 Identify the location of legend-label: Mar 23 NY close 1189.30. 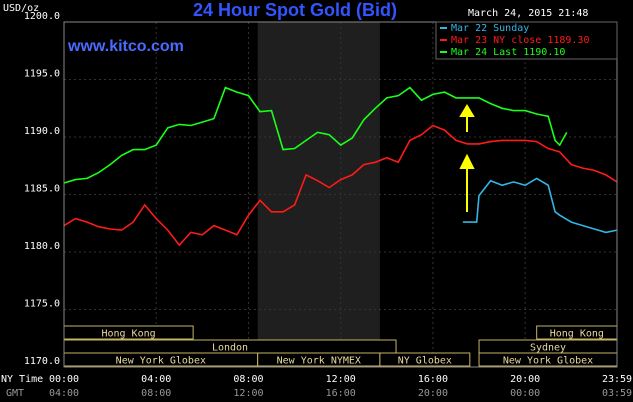
(520, 40).